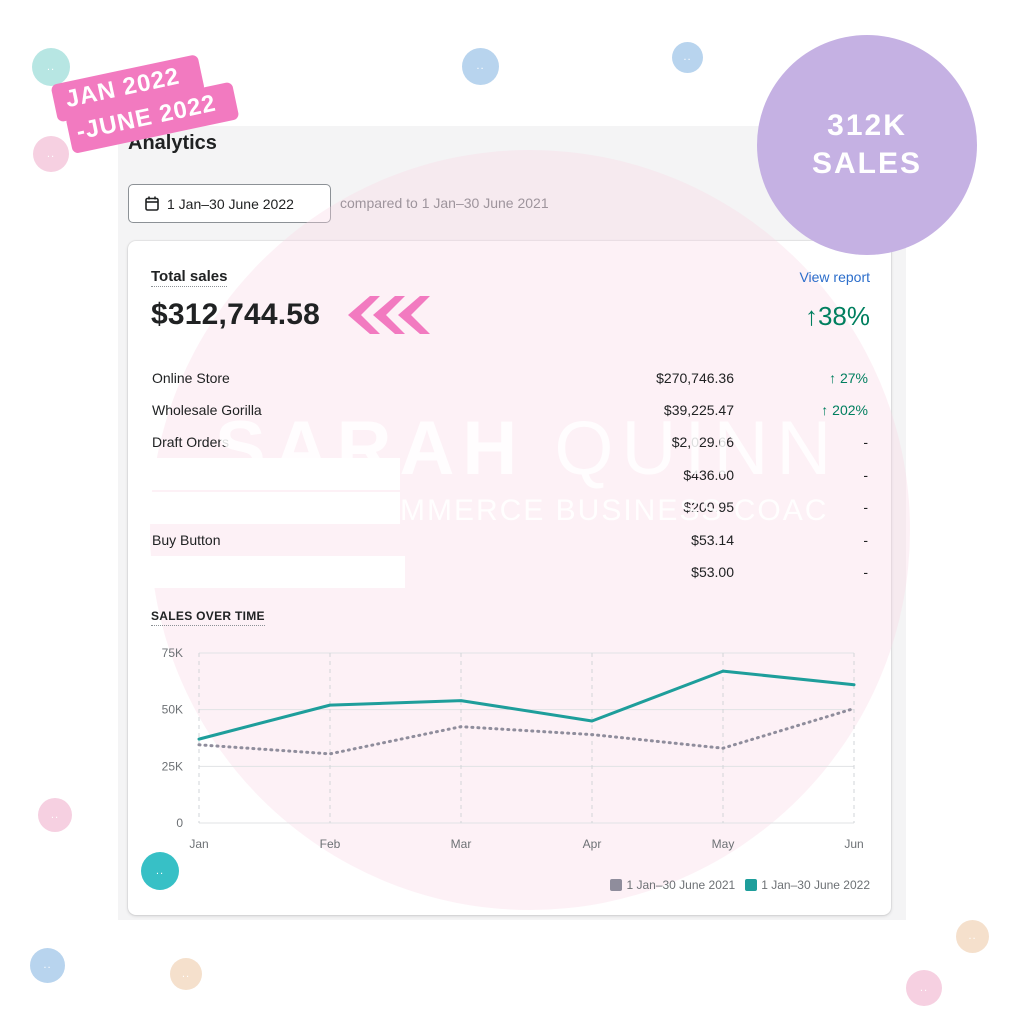  I want to click on sales-channel-row: Draft Orders $2,029.66 -, so click(510, 443).